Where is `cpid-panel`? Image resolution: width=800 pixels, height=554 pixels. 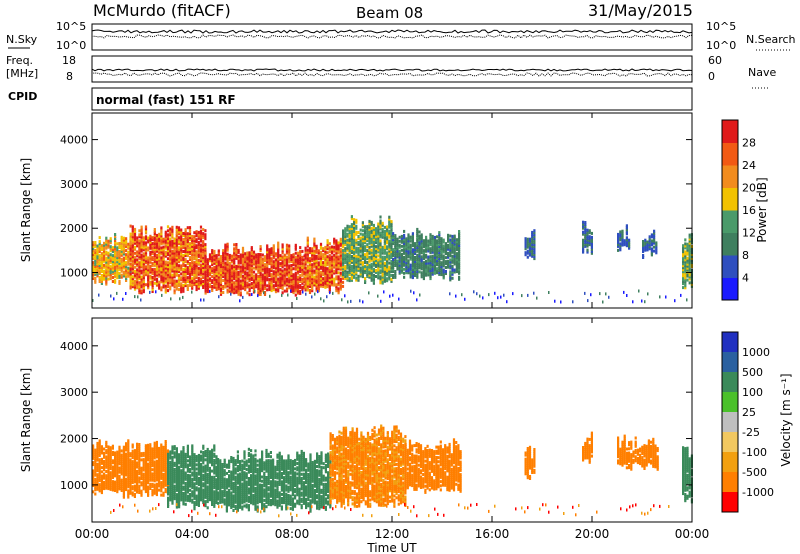
cpid-panel is located at coordinates (392, 99).